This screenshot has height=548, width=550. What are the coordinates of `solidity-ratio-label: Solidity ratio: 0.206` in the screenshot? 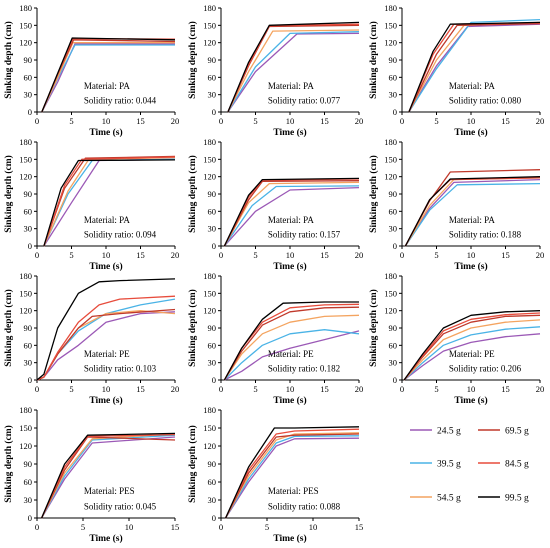 It's located at (485, 369).